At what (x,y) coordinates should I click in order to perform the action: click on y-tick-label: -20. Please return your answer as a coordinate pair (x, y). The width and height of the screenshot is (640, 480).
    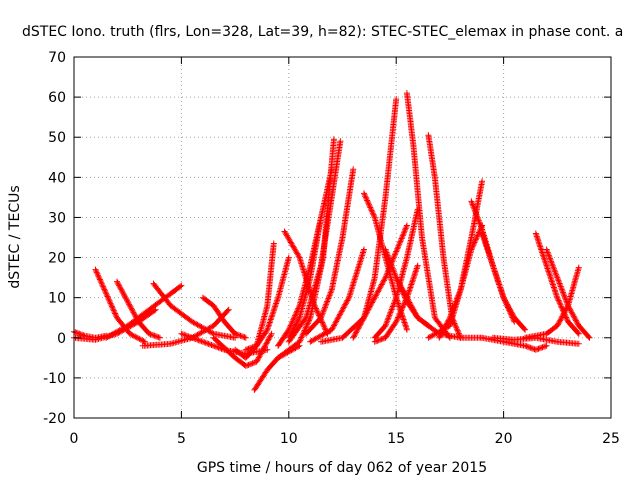
    Looking at the image, I should click on (54, 419).